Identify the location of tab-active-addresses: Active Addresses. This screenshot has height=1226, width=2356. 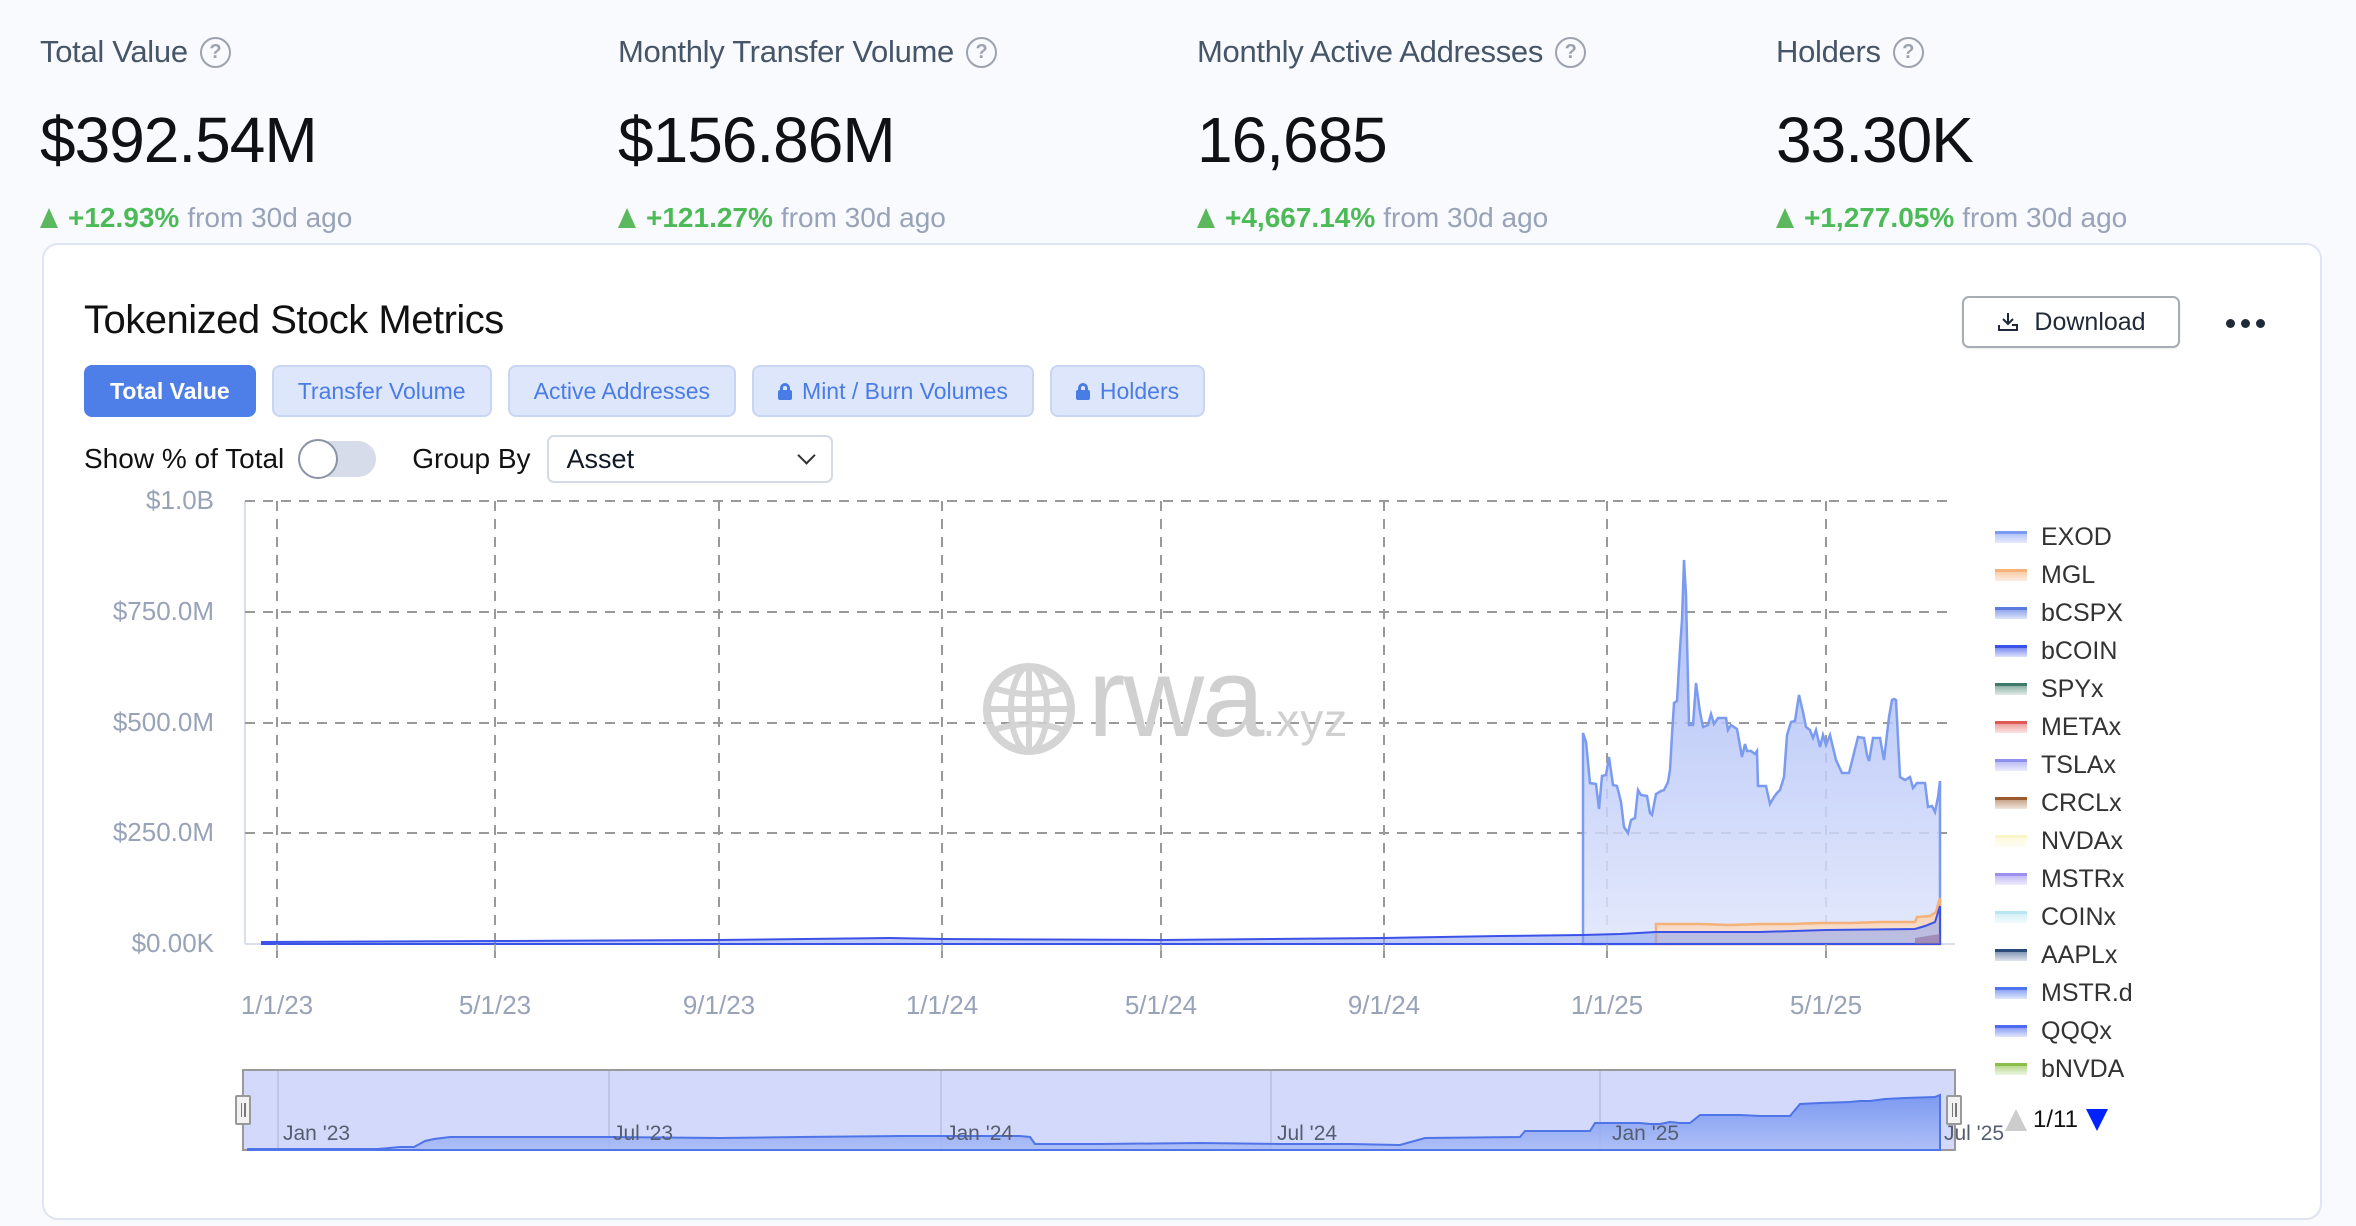
(622, 391).